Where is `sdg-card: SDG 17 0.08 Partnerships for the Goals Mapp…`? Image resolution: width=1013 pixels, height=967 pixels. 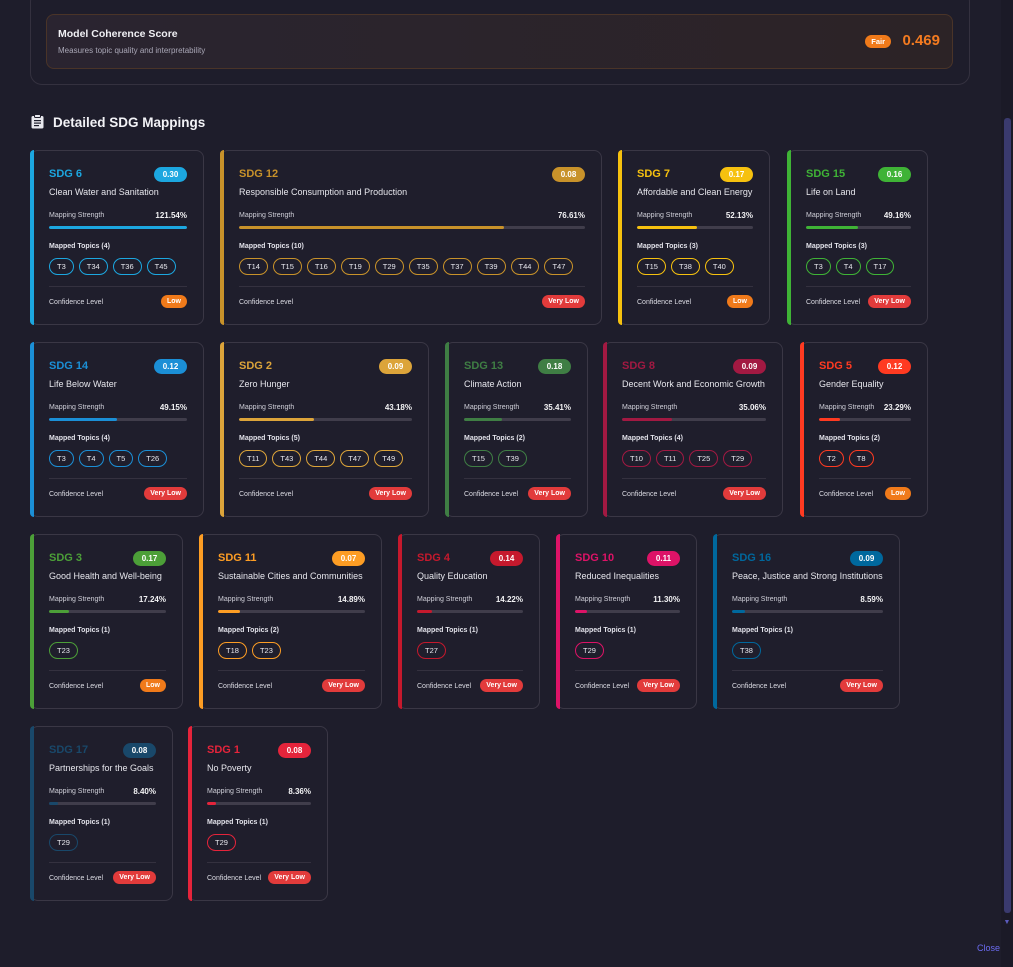 sdg-card: SDG 17 0.08 Partnerships for the Goals Mapp… is located at coordinates (101, 813).